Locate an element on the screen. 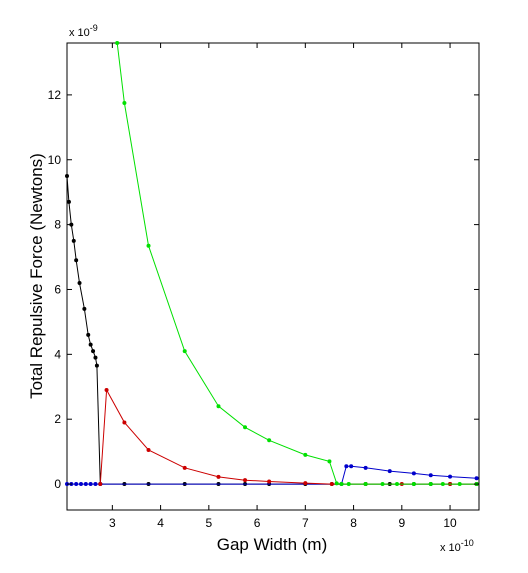 This screenshot has height=573, width=528. y-multiplier-exp: -9 is located at coordinates (94, 28).